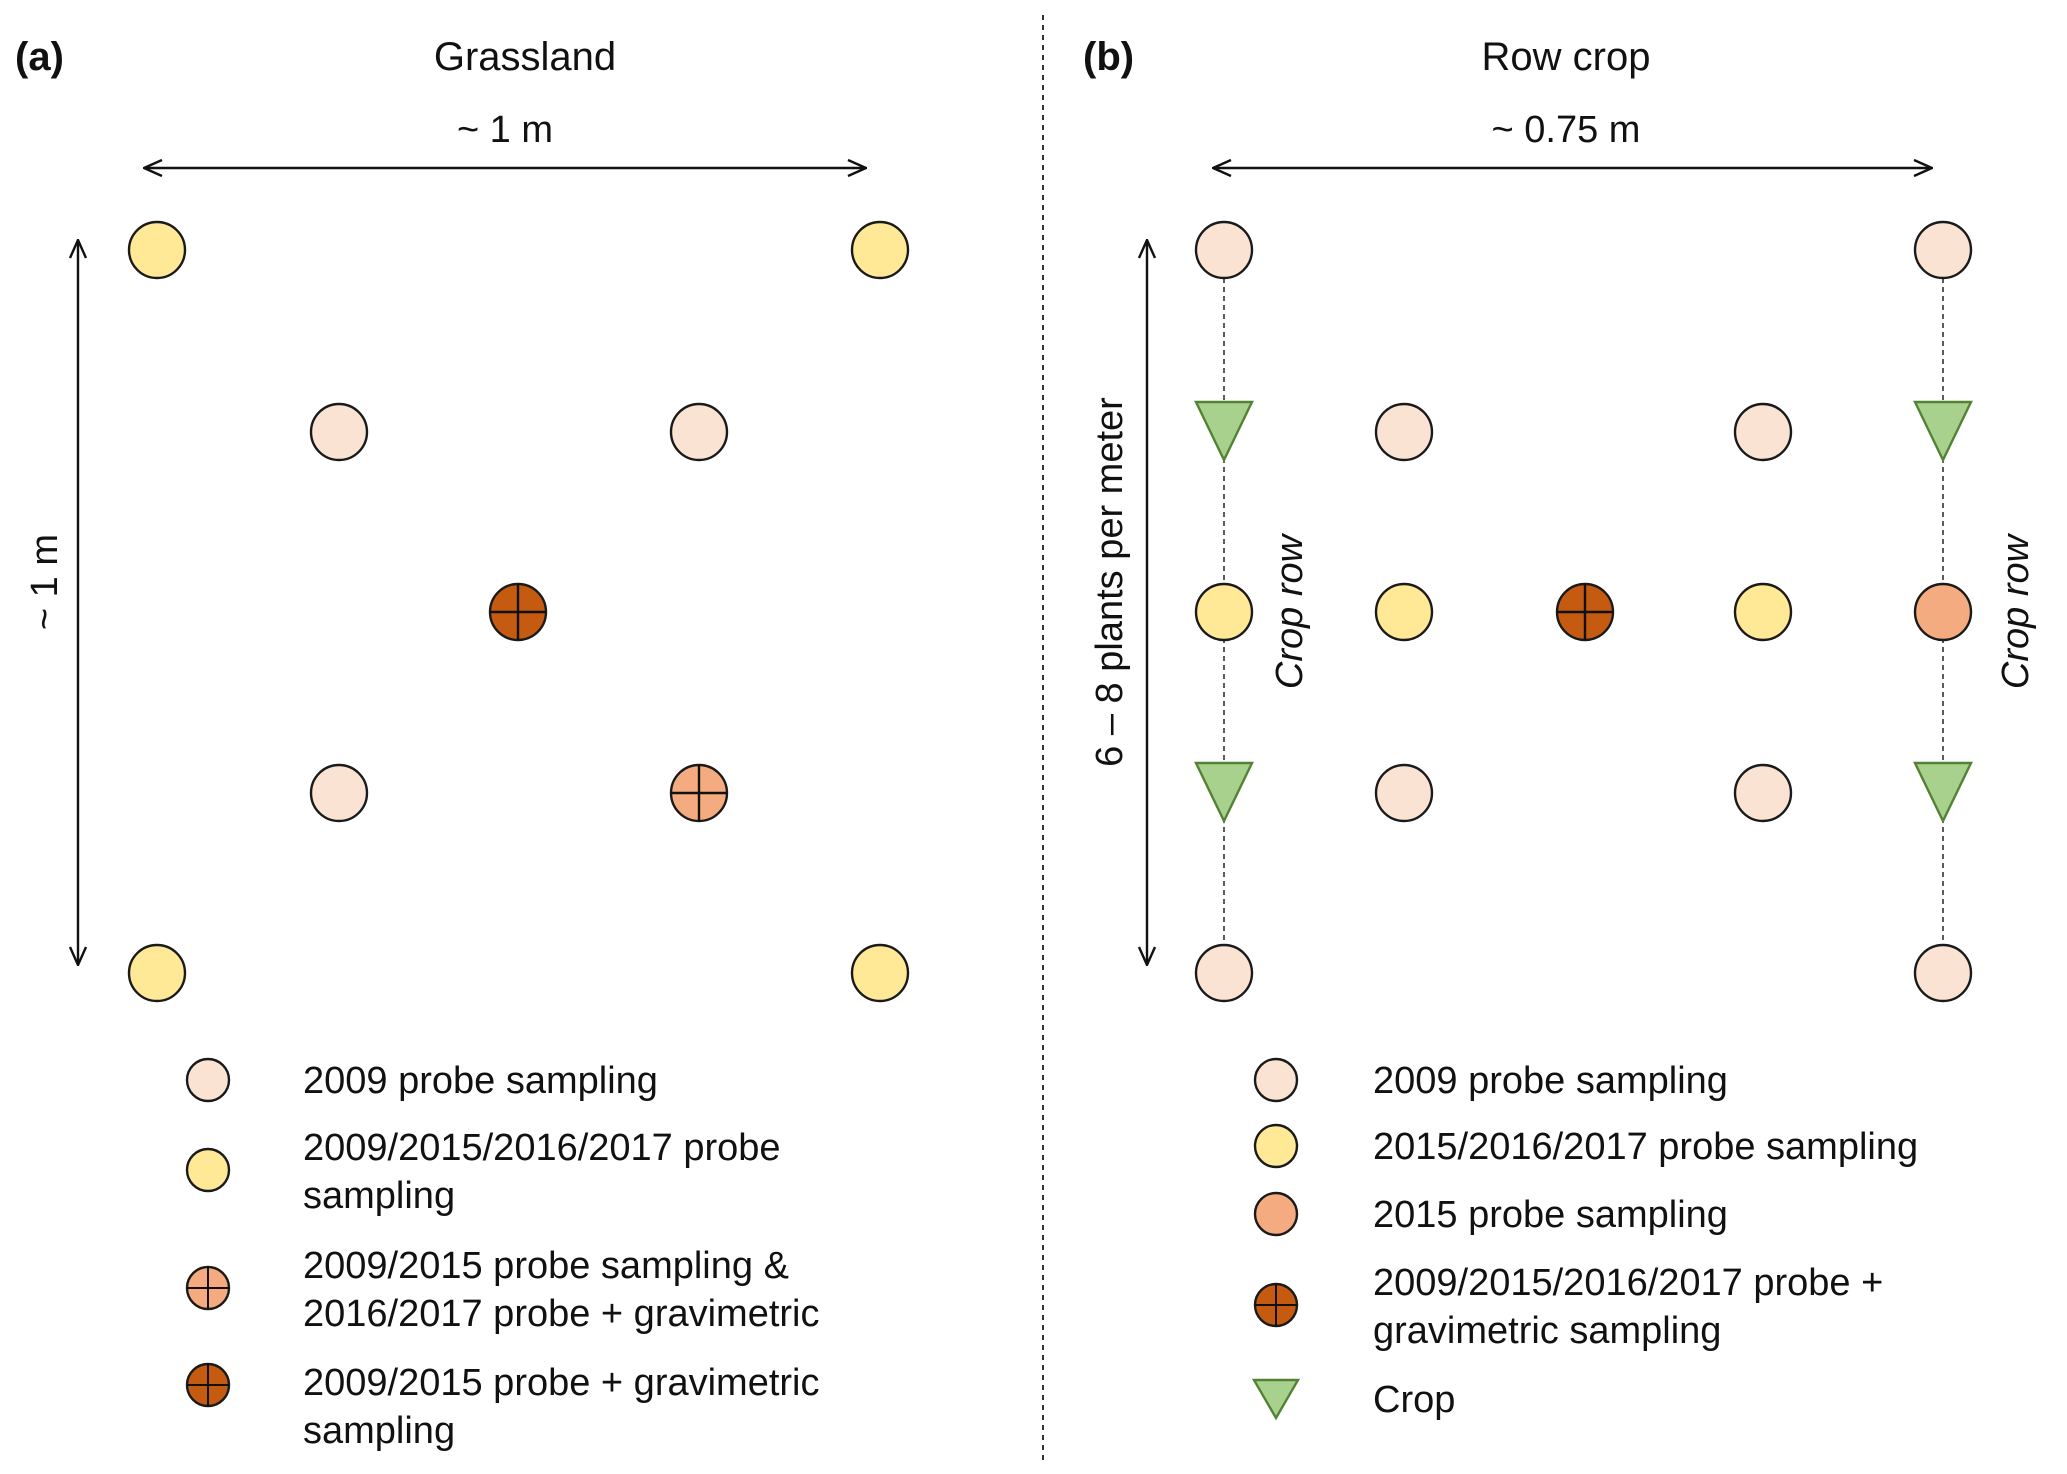  Describe the element at coordinates (1645, 1147) in the screenshot. I see `legend-item-label: 2015/2016/2017 probe sampling` at that location.